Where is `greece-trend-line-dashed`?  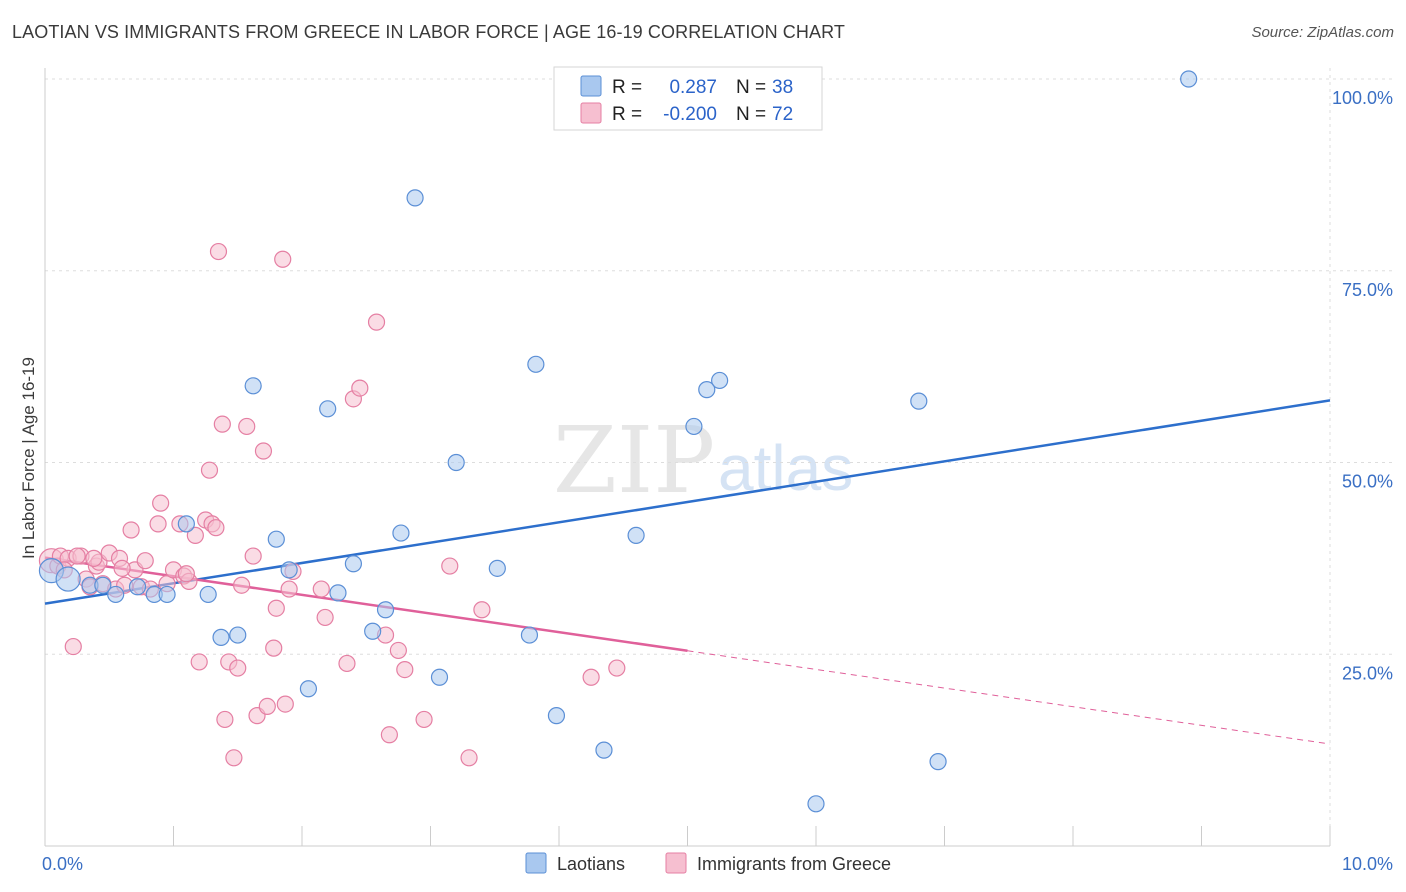 greece-trend-line-dashed is located at coordinates (1009, 697).